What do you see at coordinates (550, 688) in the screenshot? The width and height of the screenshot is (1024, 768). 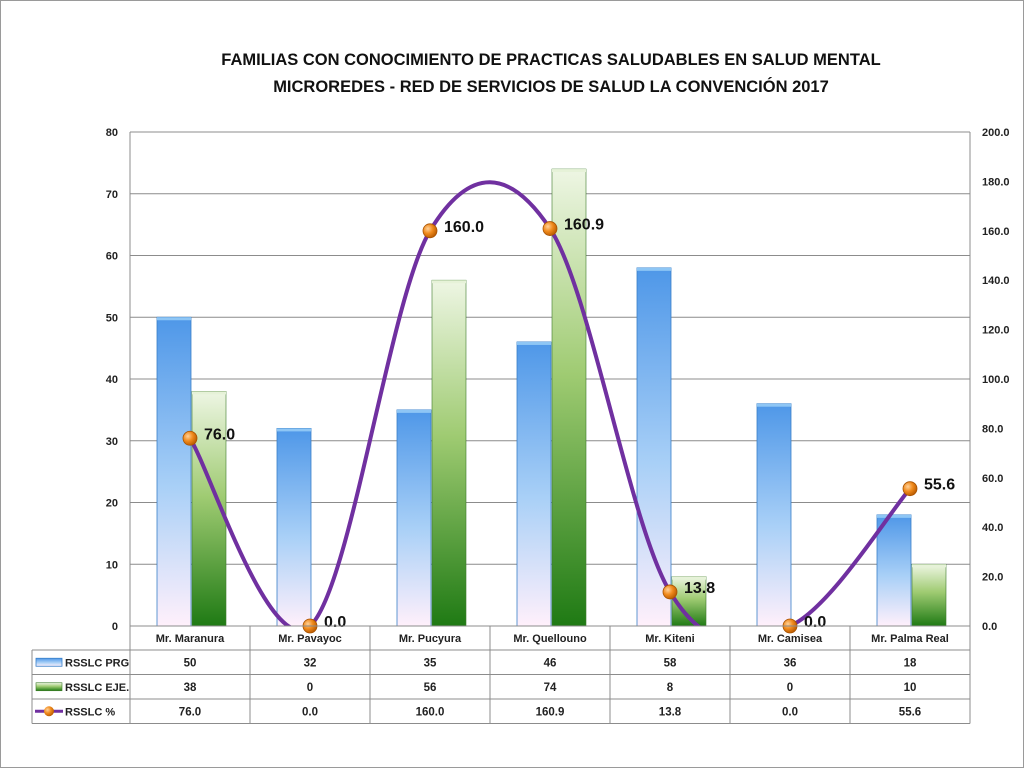 I see `table-cell: 74` at bounding box center [550, 688].